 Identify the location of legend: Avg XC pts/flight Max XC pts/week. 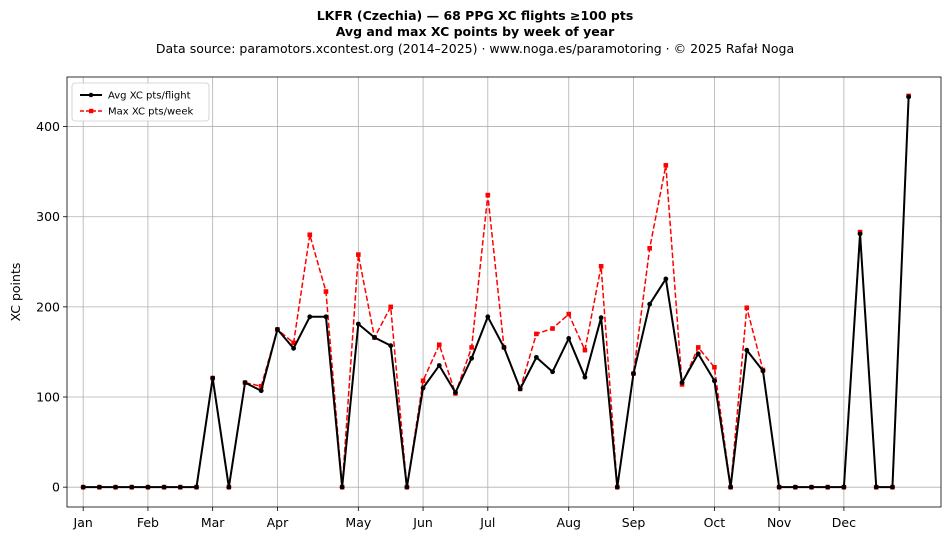
(140, 102).